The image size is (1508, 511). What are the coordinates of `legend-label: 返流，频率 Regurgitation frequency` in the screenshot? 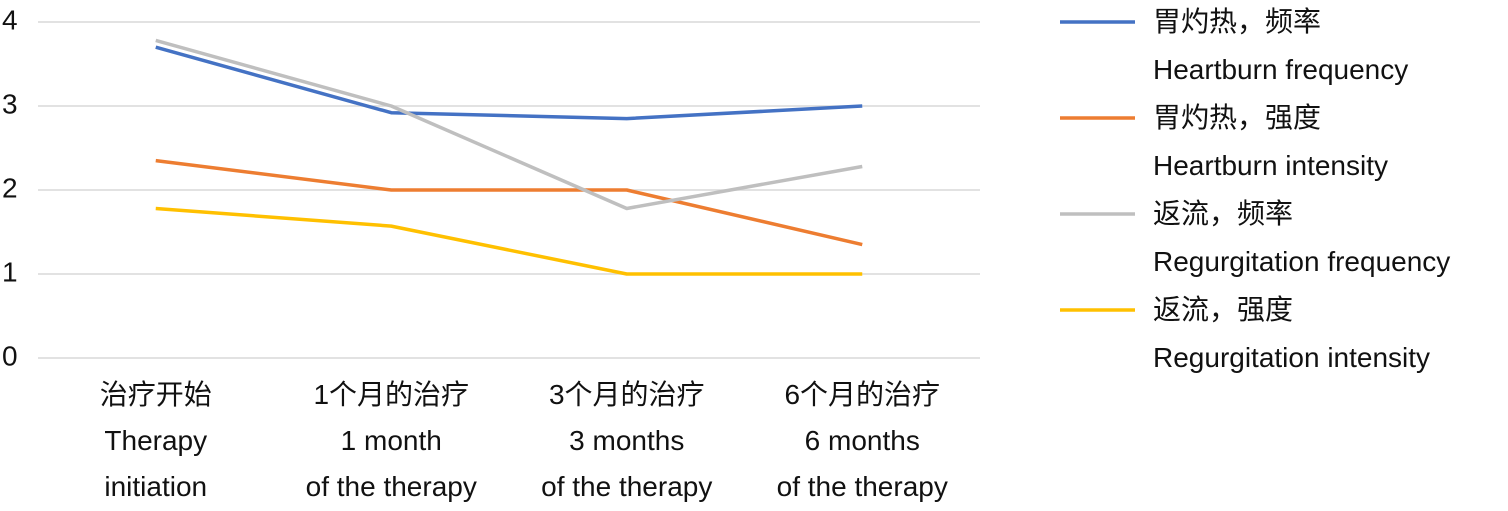 It's located at (1302, 237).